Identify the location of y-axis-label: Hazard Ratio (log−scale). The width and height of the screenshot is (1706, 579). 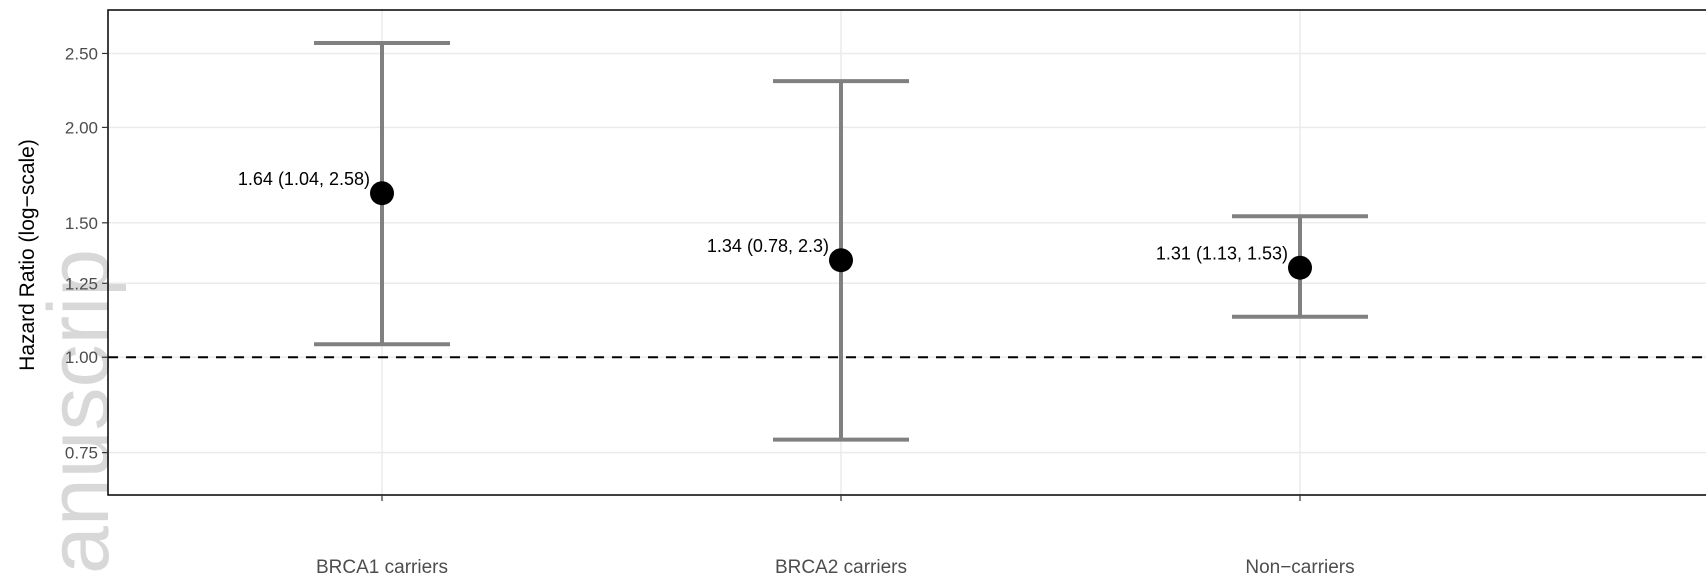
(27, 255).